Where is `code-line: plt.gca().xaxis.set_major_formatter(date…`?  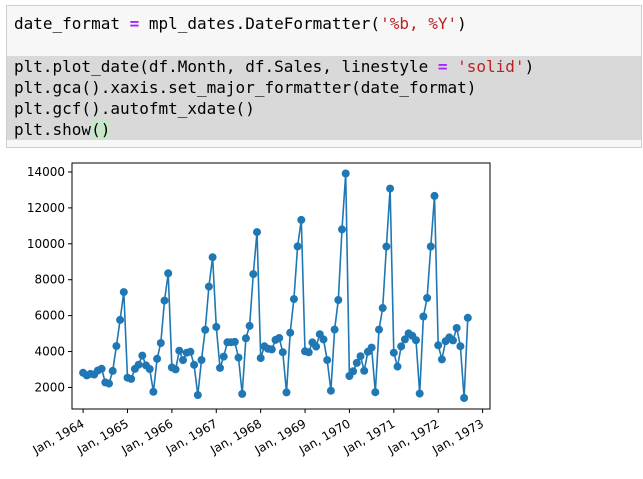
code-line: plt.gca().xaxis.set_major_formatter(date… is located at coordinates (324, 87).